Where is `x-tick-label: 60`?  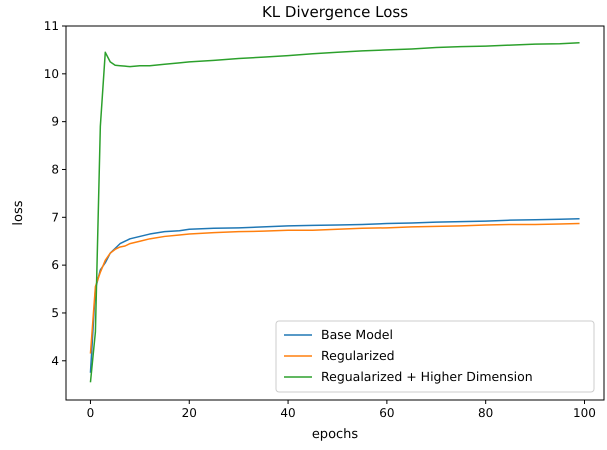
x-tick-label: 60 is located at coordinates (387, 413).